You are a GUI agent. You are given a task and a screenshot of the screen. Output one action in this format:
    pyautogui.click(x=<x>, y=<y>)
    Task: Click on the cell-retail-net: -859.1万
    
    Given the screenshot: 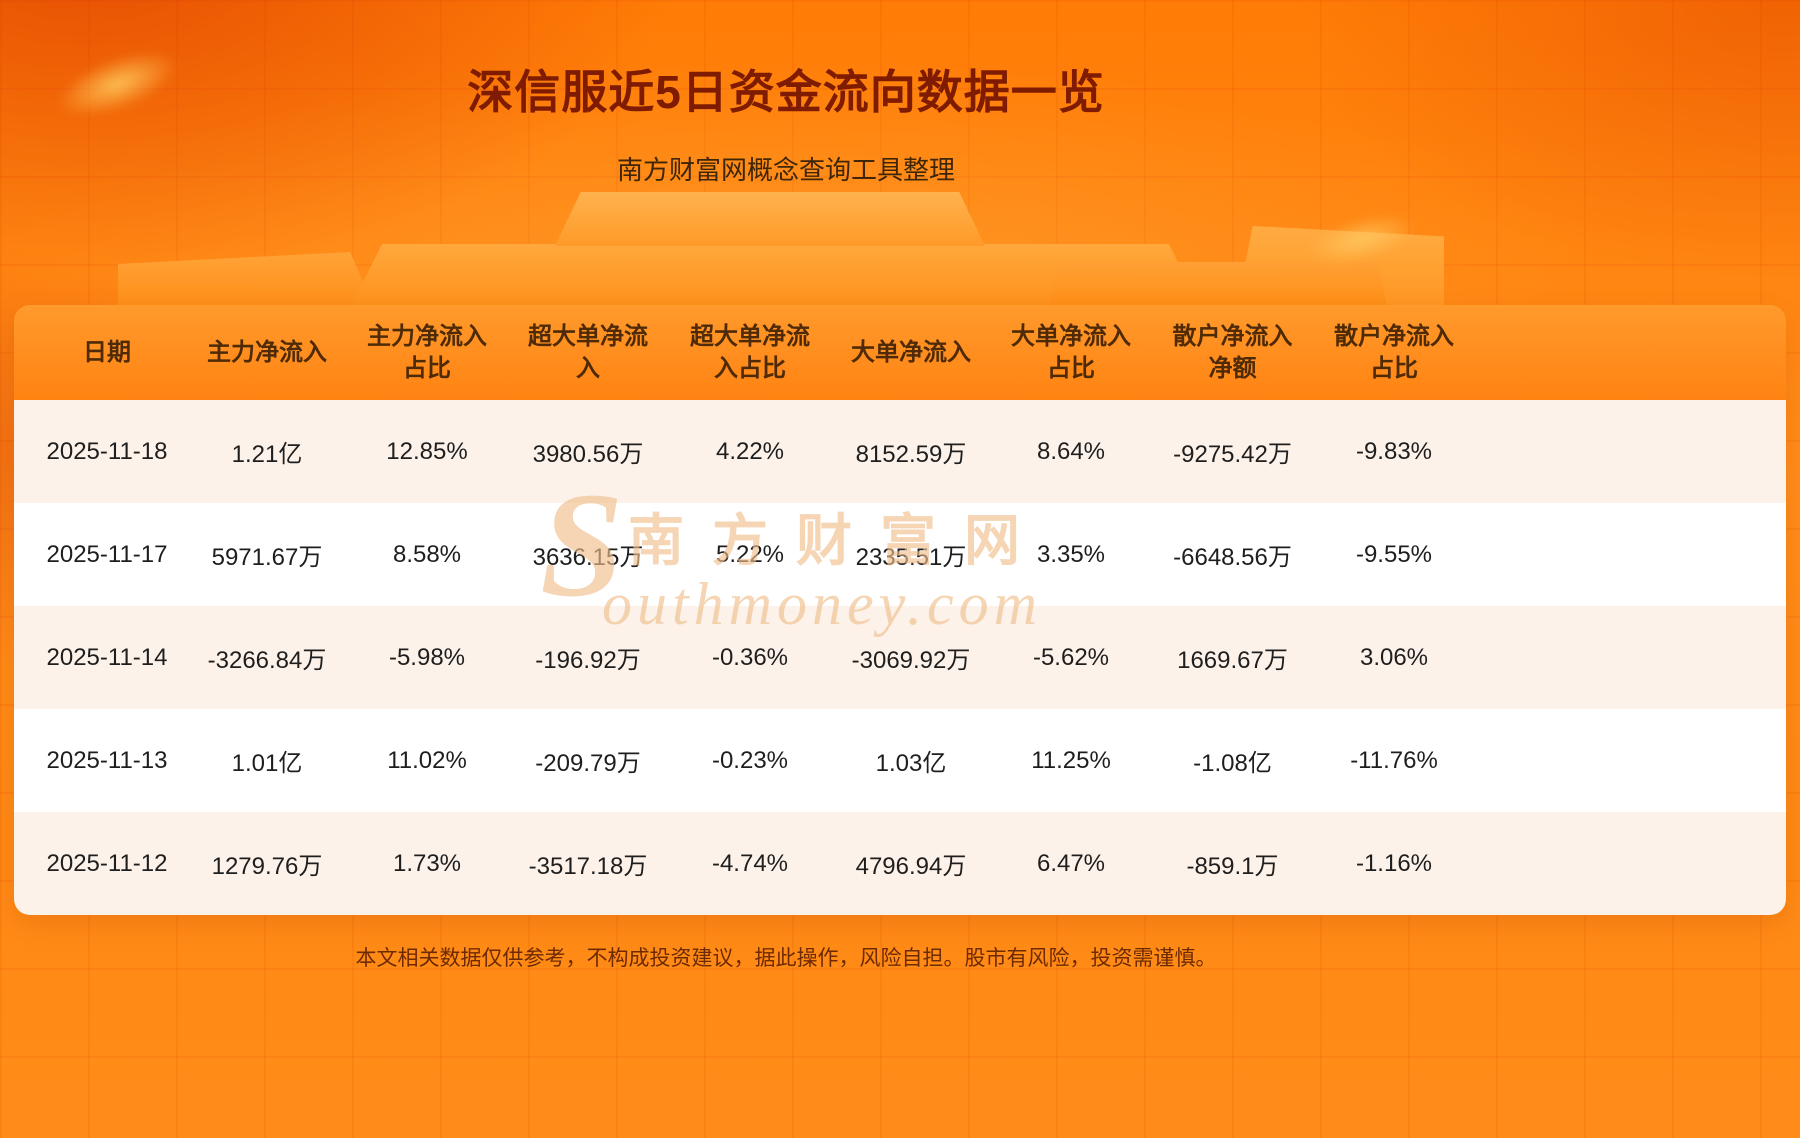 What is the action you would take?
    pyautogui.click(x=1232, y=866)
    